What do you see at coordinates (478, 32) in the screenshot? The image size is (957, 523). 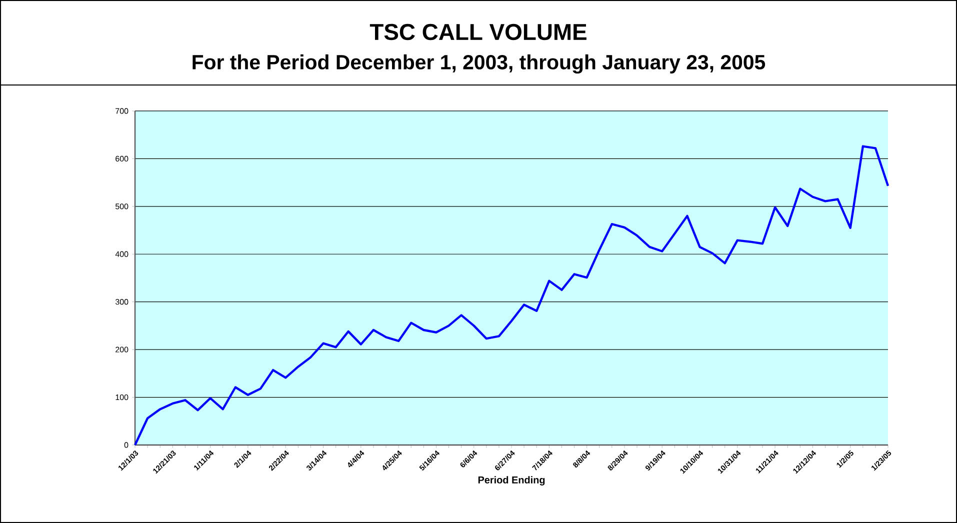 I see `chart-title: TSC CALL VOLUME` at bounding box center [478, 32].